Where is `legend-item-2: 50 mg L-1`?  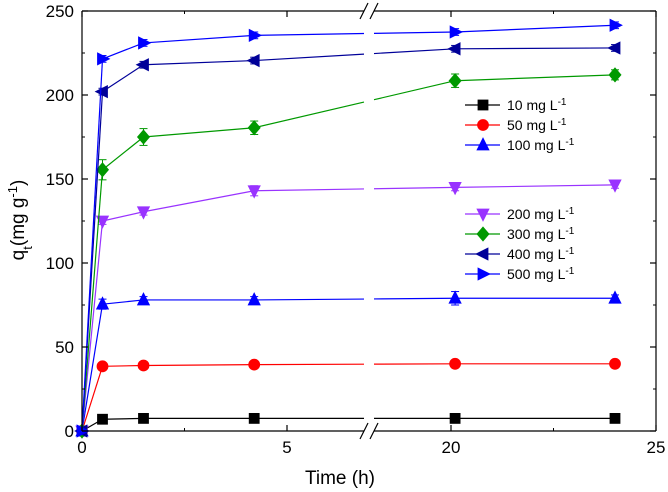 legend-item-2: 50 mg L-1 is located at coordinates (516, 125).